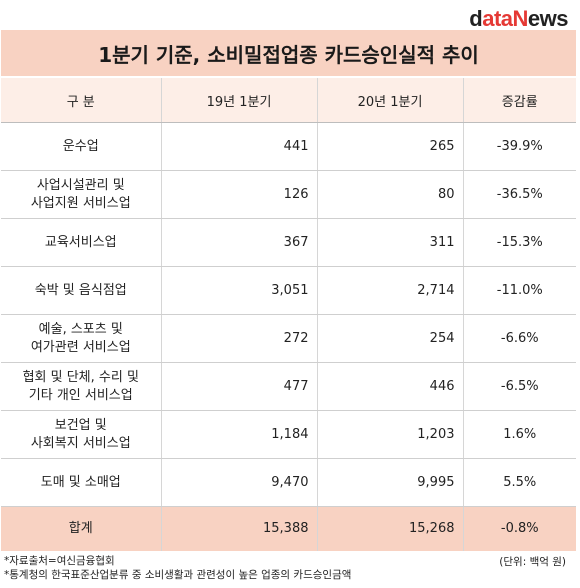 The image size is (580, 588). What do you see at coordinates (518, 18) in the screenshot?
I see `datanews-logo: dataNews` at bounding box center [518, 18].